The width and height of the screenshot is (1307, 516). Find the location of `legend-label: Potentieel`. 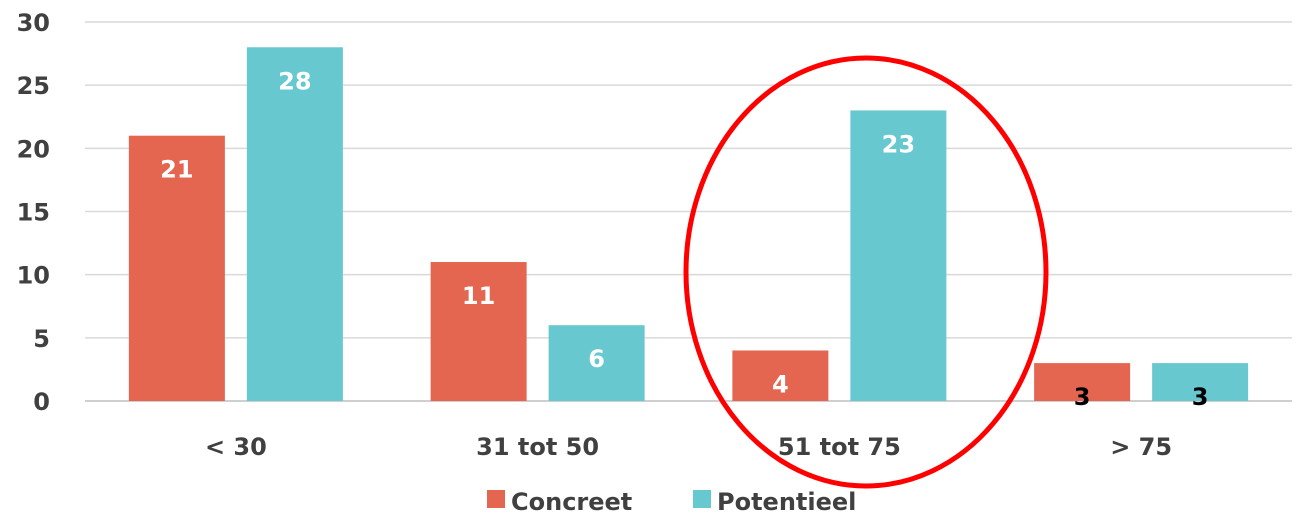

legend-label: Potentieel is located at coordinates (786, 502).